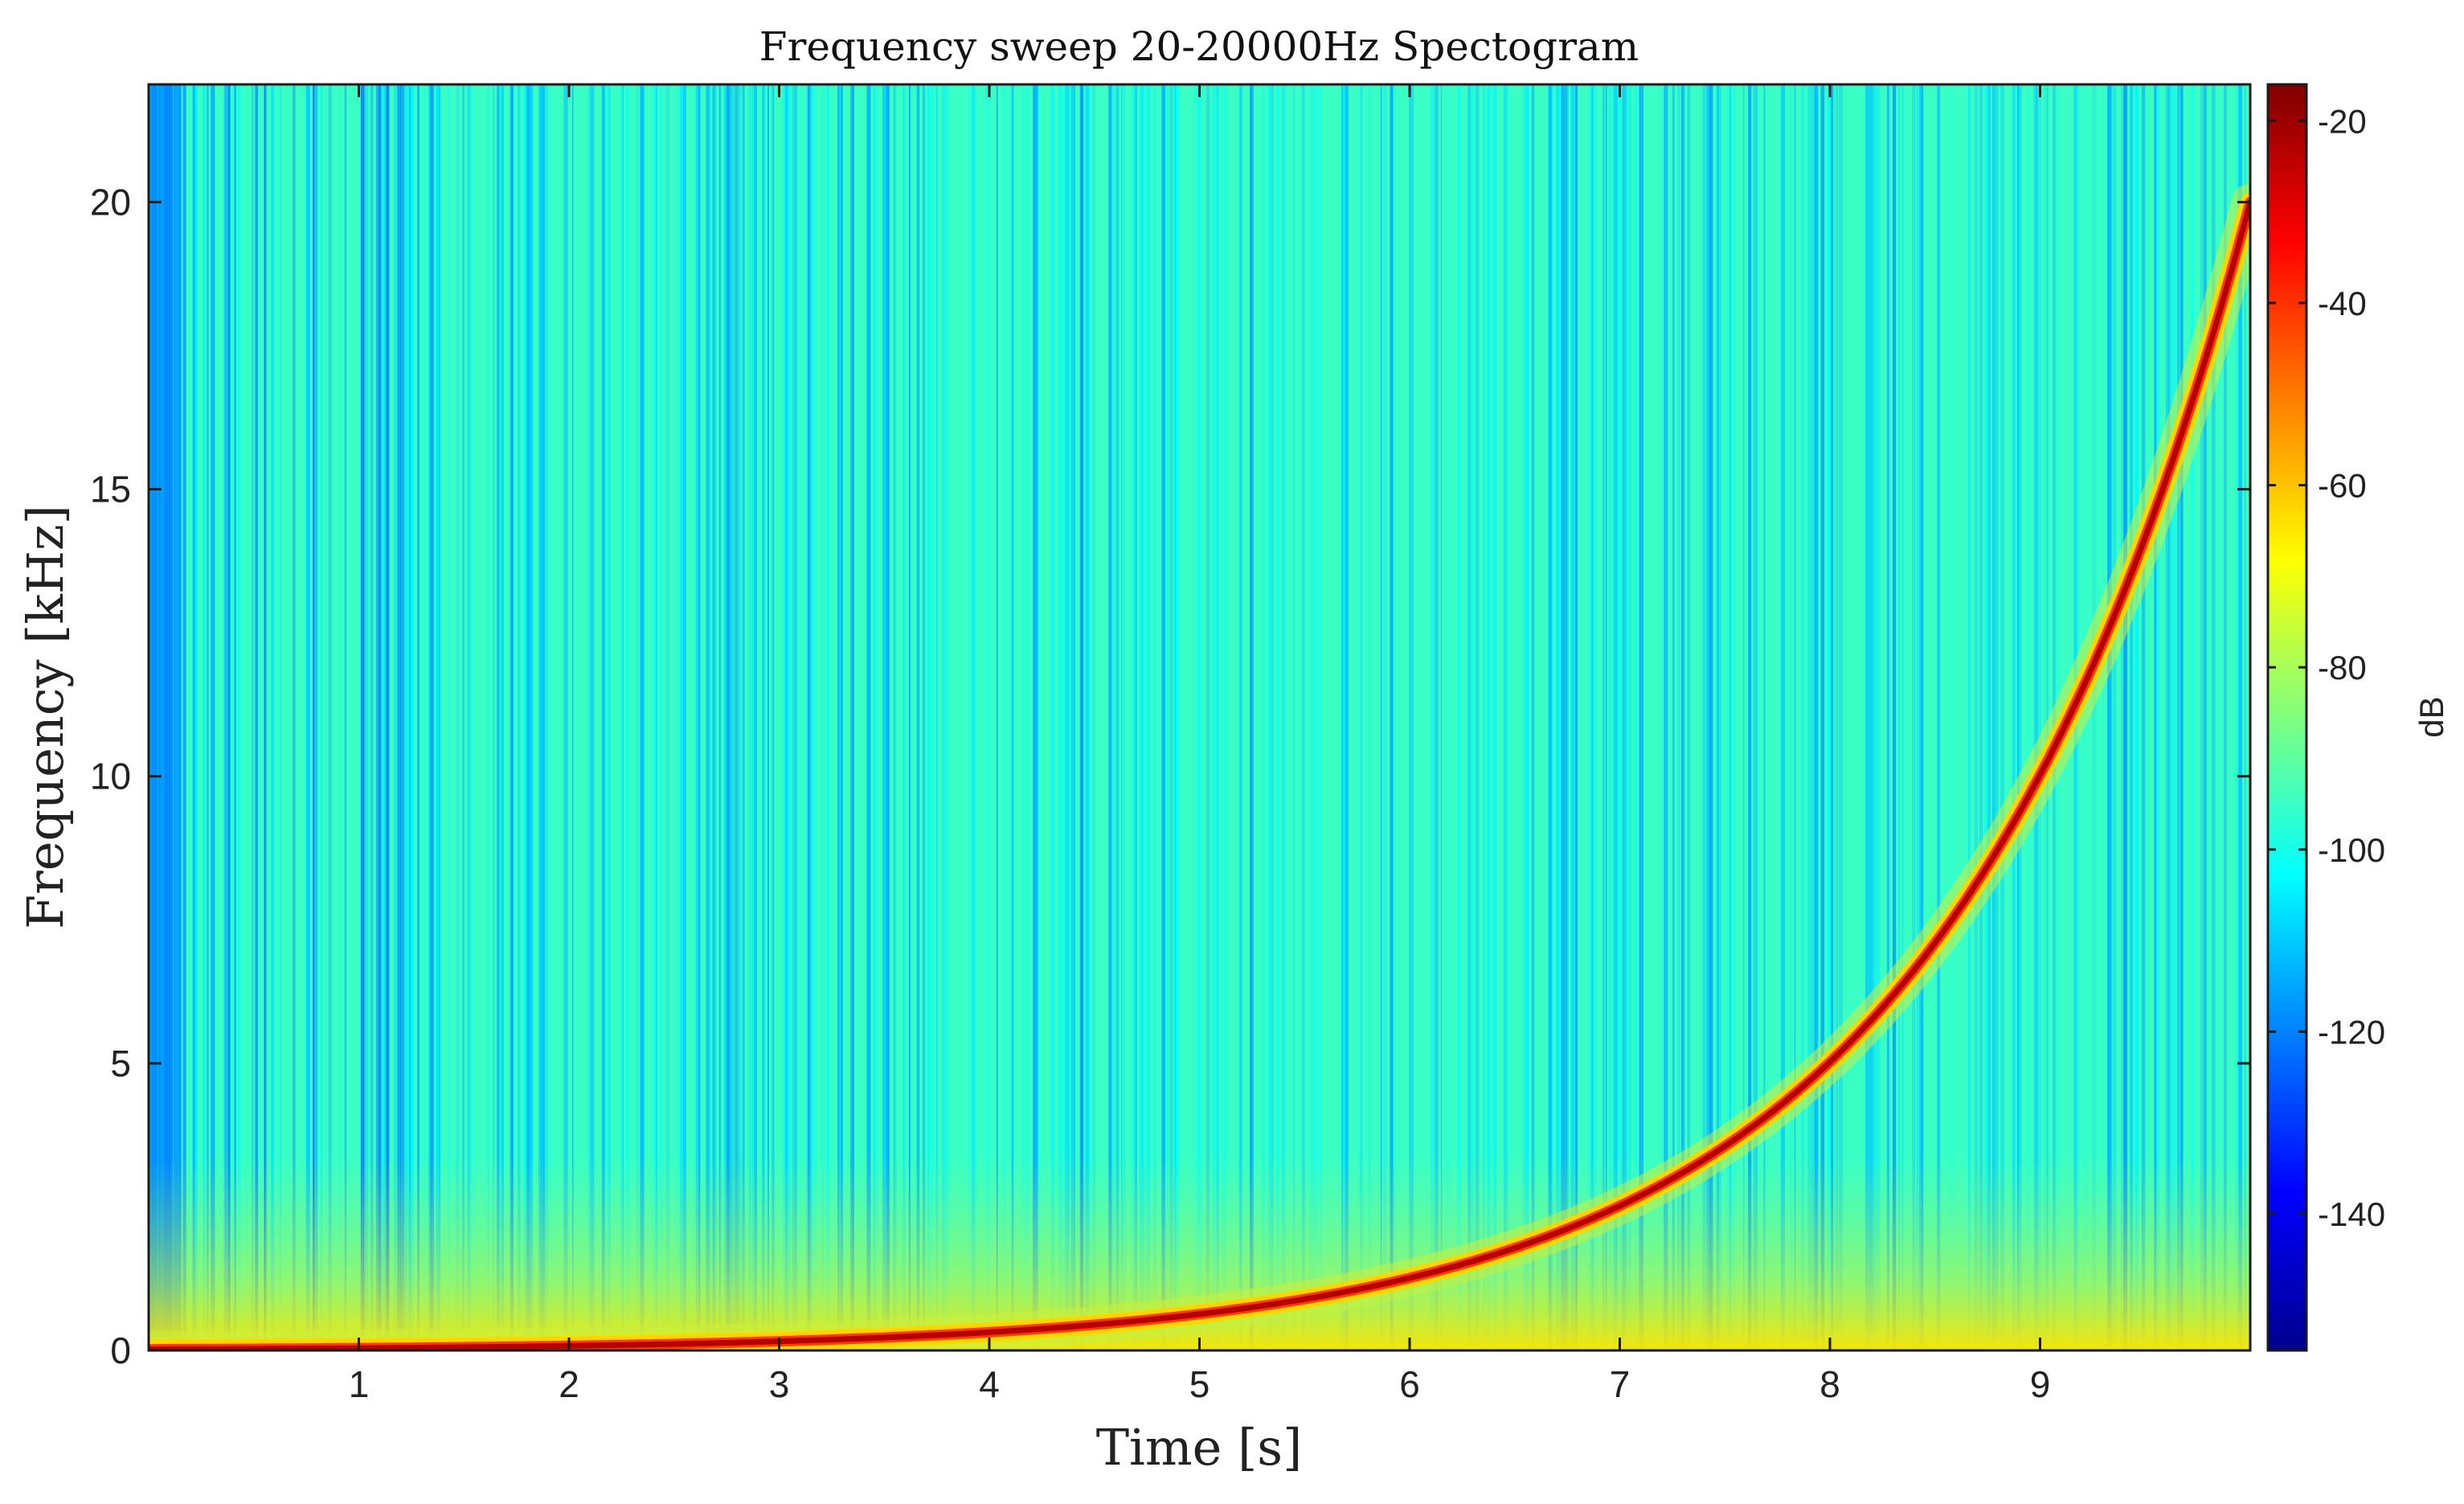  Describe the element at coordinates (989, 1384) in the screenshot. I see `x-tick-label: 4` at that location.